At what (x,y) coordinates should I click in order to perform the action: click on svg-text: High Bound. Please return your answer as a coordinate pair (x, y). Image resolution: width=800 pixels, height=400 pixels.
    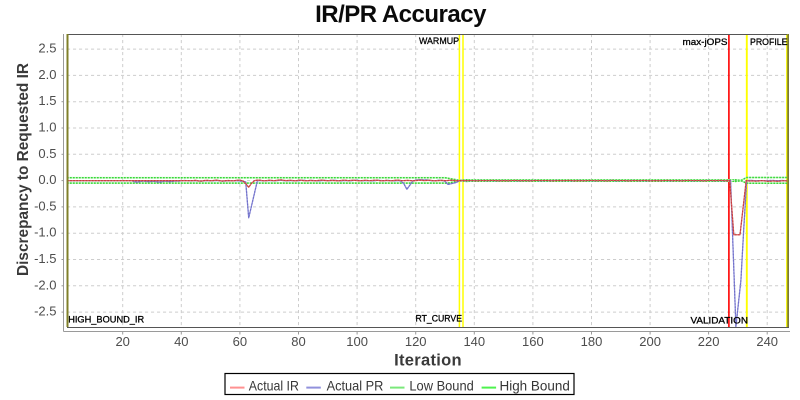
    Looking at the image, I should click on (535, 386).